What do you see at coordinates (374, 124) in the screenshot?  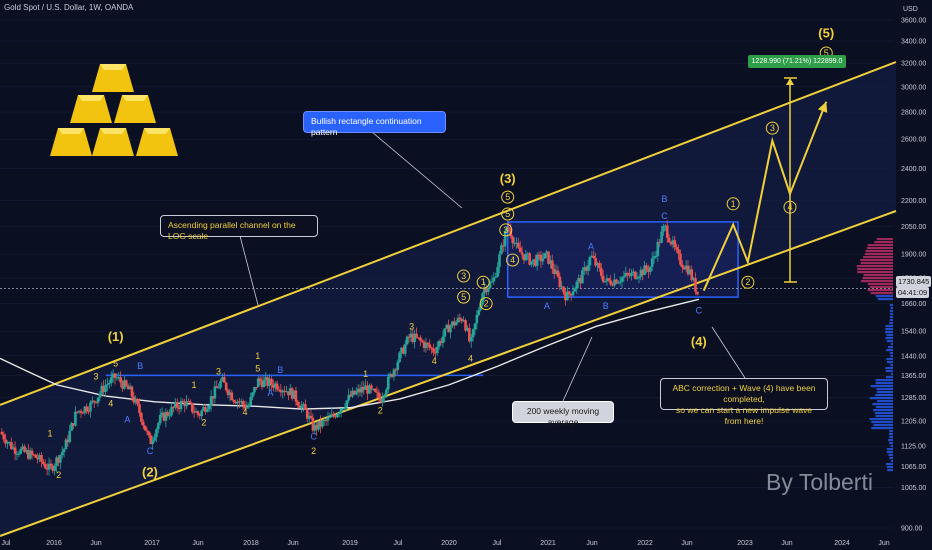 I see `callout-rectangle-pattern: Bullish rectangle continuation pattern` at bounding box center [374, 124].